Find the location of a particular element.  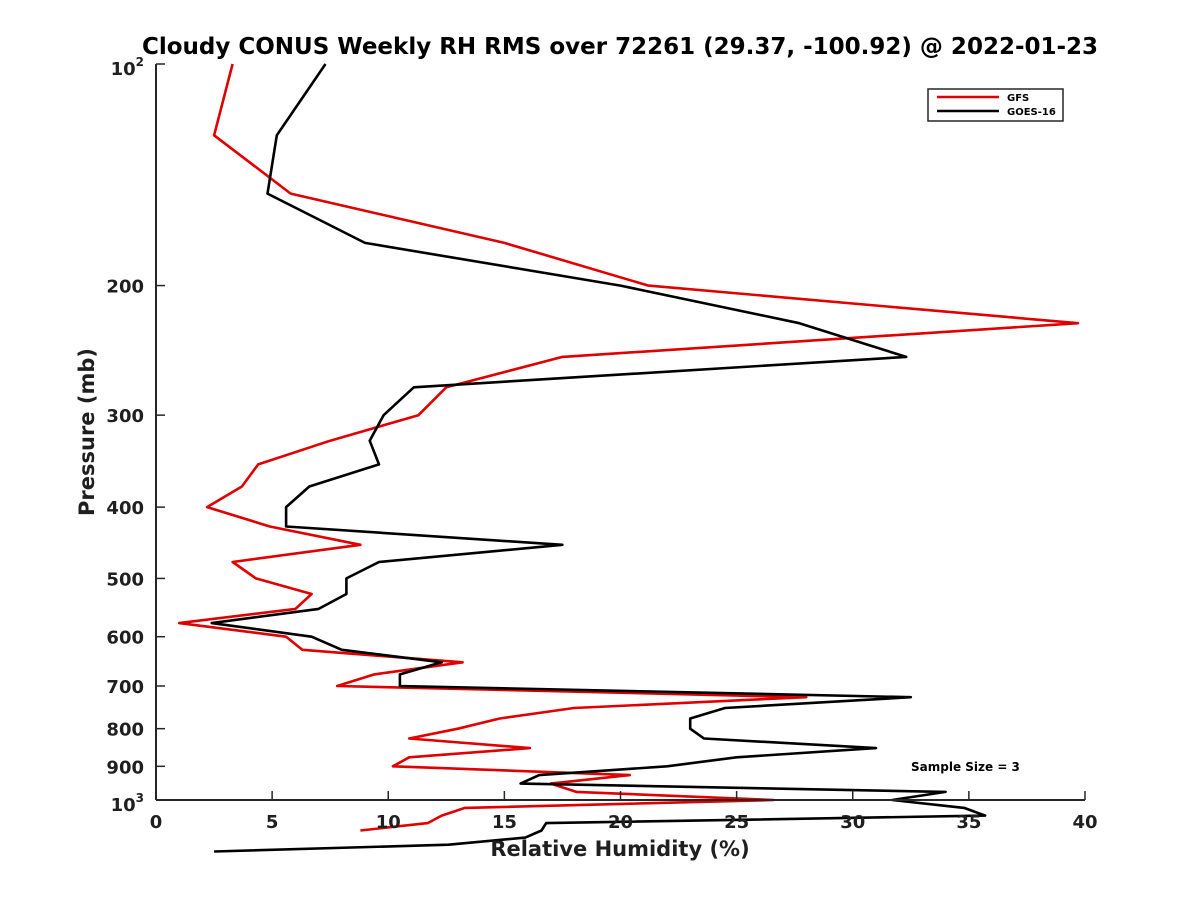

y-tick-label: 800 is located at coordinates (125, 730).